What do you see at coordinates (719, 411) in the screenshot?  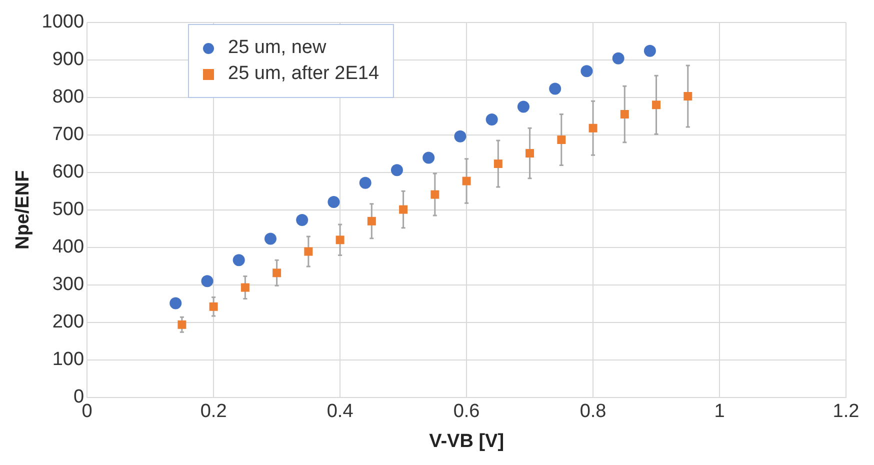 I see `x-tick-label: 1` at bounding box center [719, 411].